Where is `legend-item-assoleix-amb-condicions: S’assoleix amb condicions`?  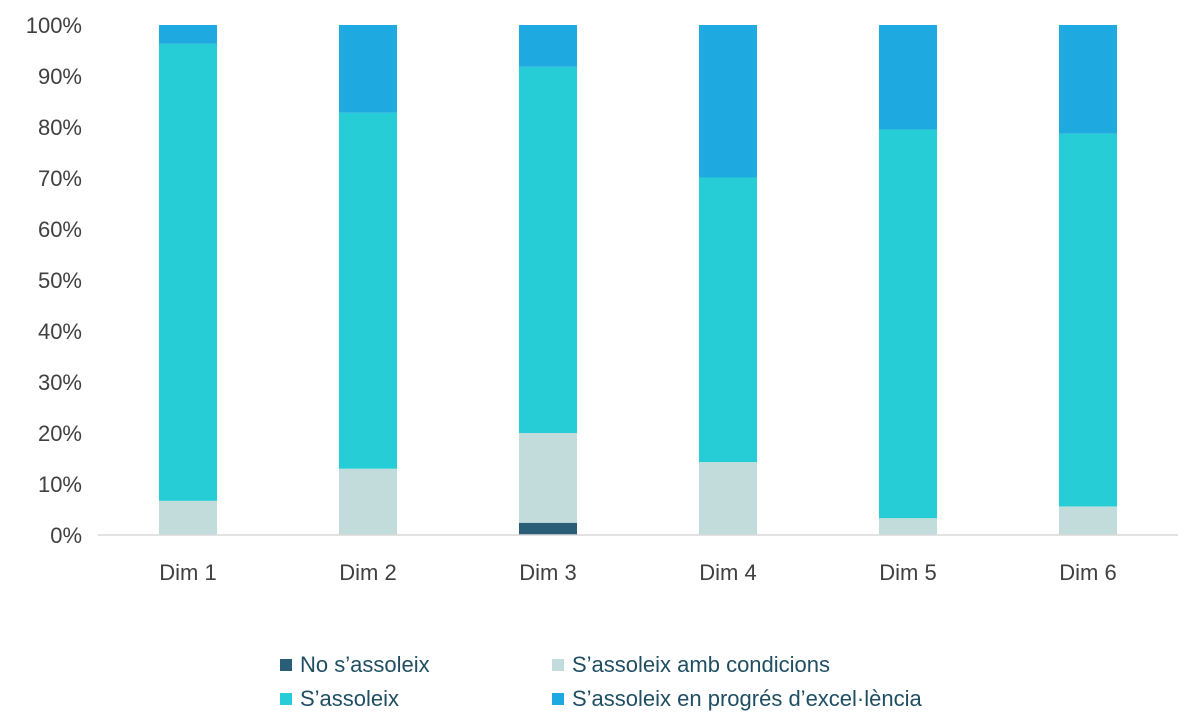 legend-item-assoleix-amb-condicions: S’assoleix amb condicions is located at coordinates (762, 665).